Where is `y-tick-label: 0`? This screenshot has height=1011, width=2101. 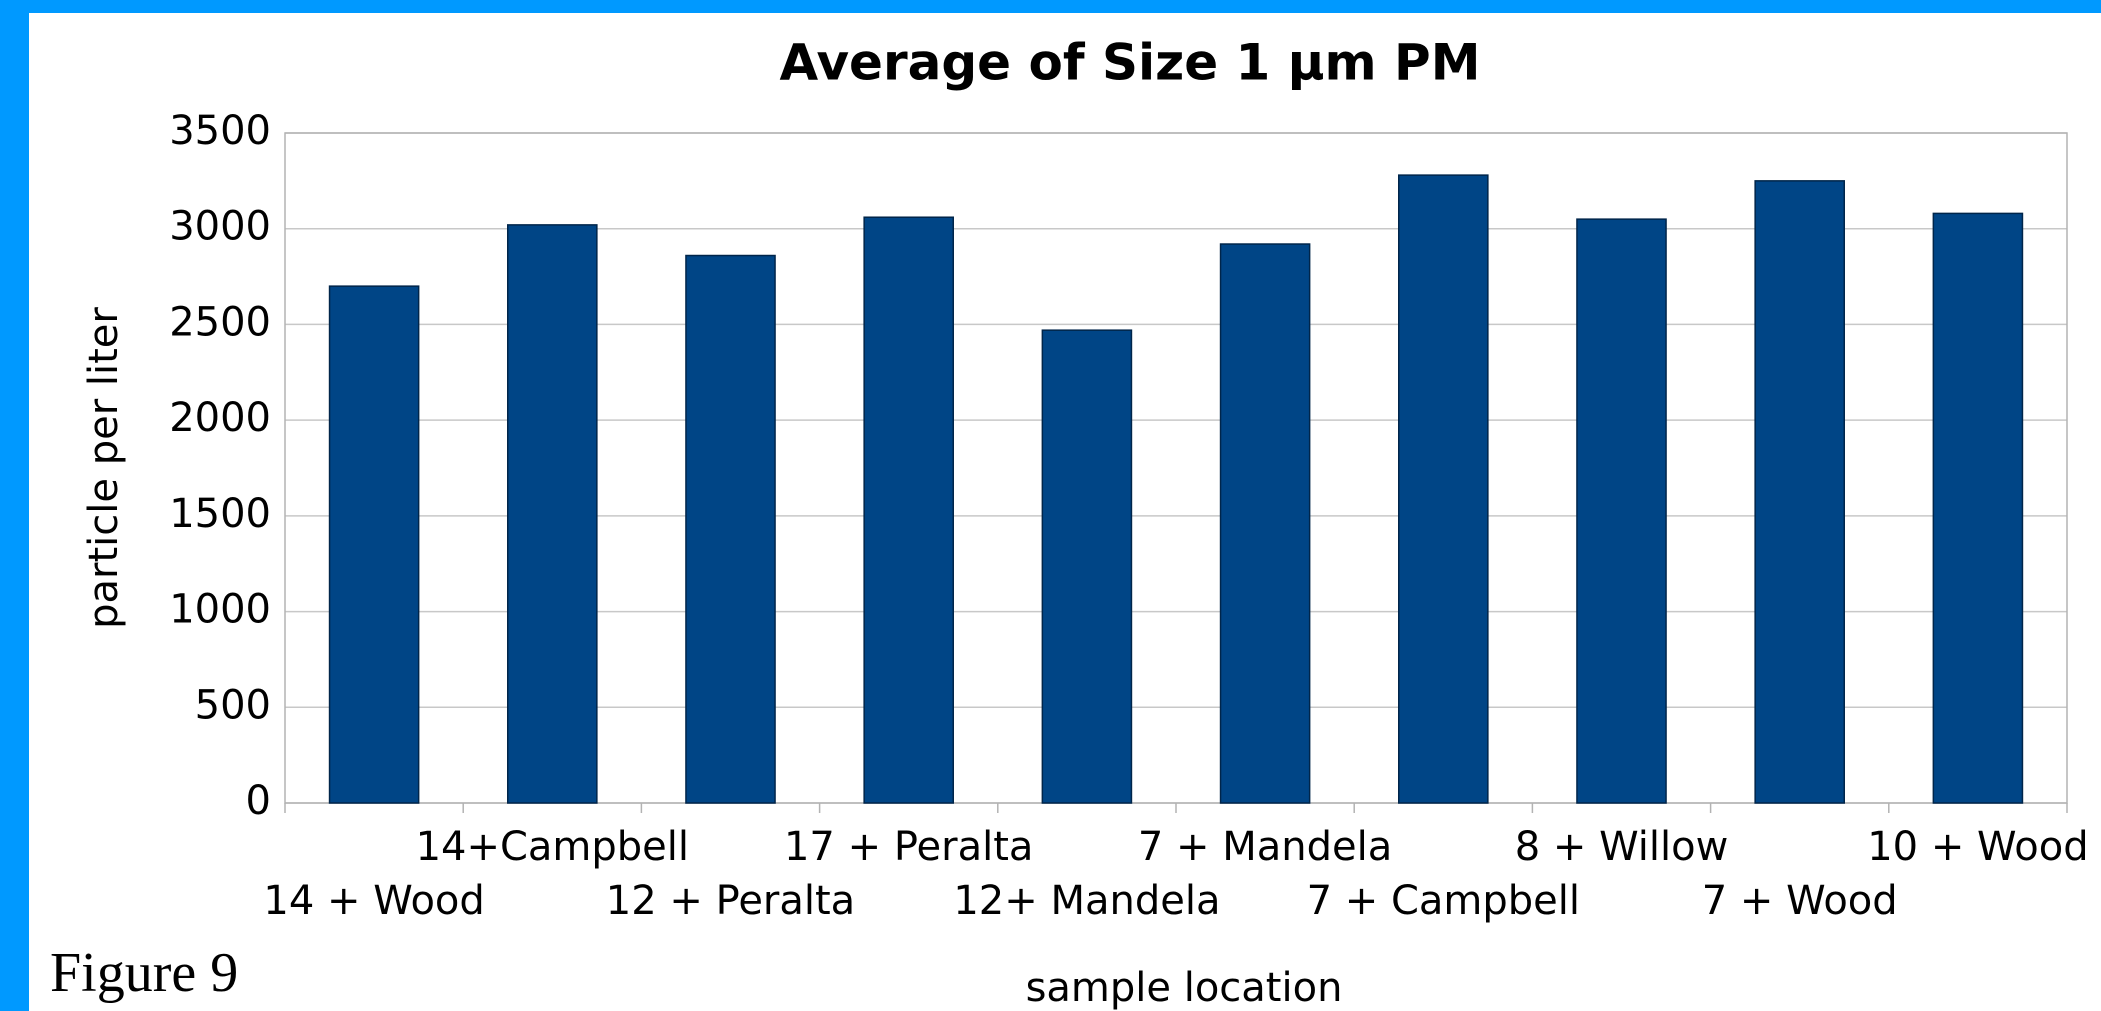
y-tick-label: 0 is located at coordinates (258, 801).